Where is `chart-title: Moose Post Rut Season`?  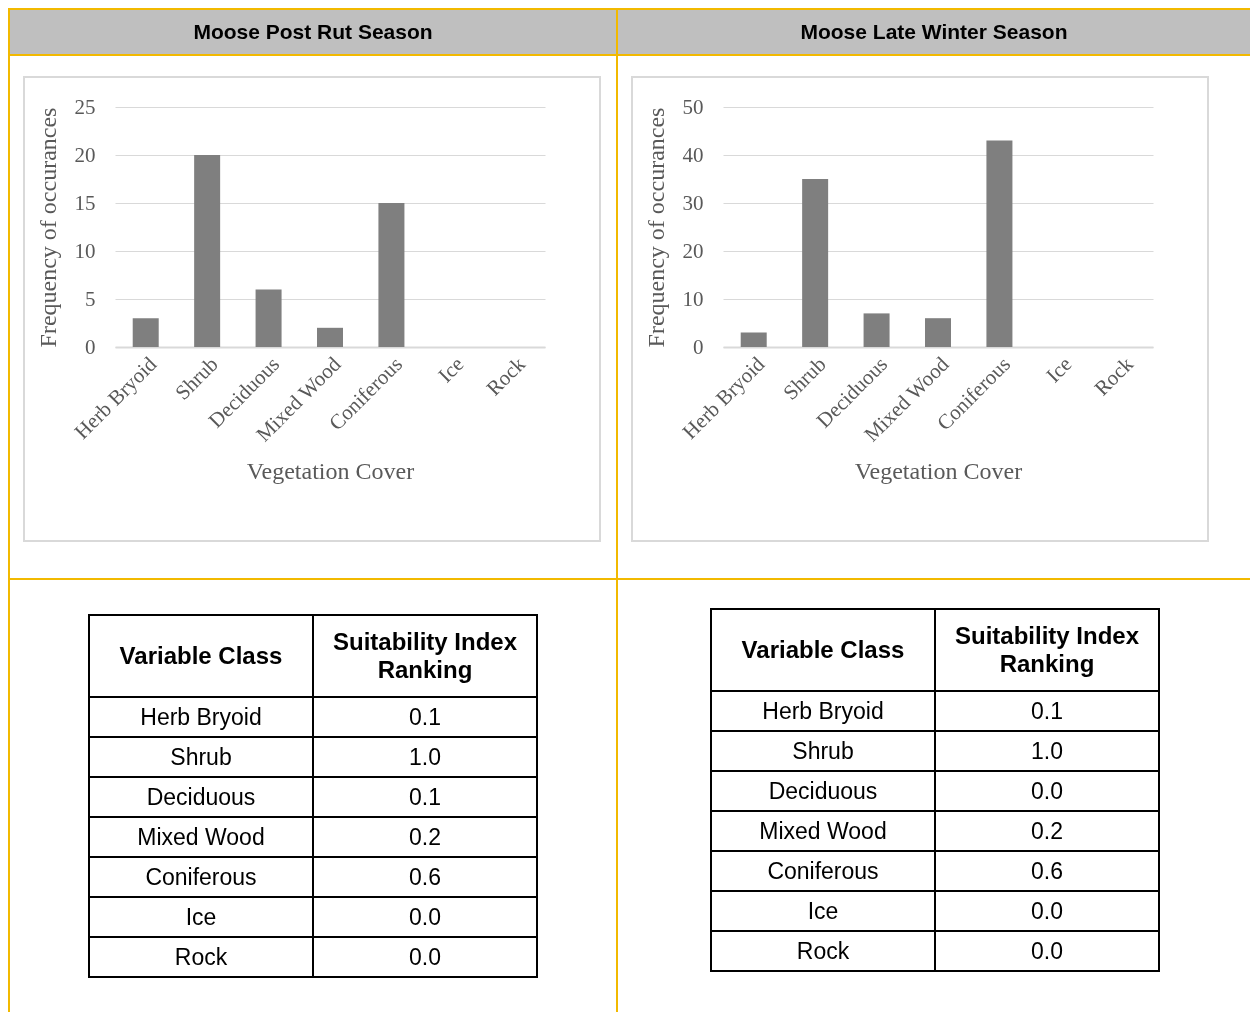 chart-title: Moose Post Rut Season is located at coordinates (312, 33).